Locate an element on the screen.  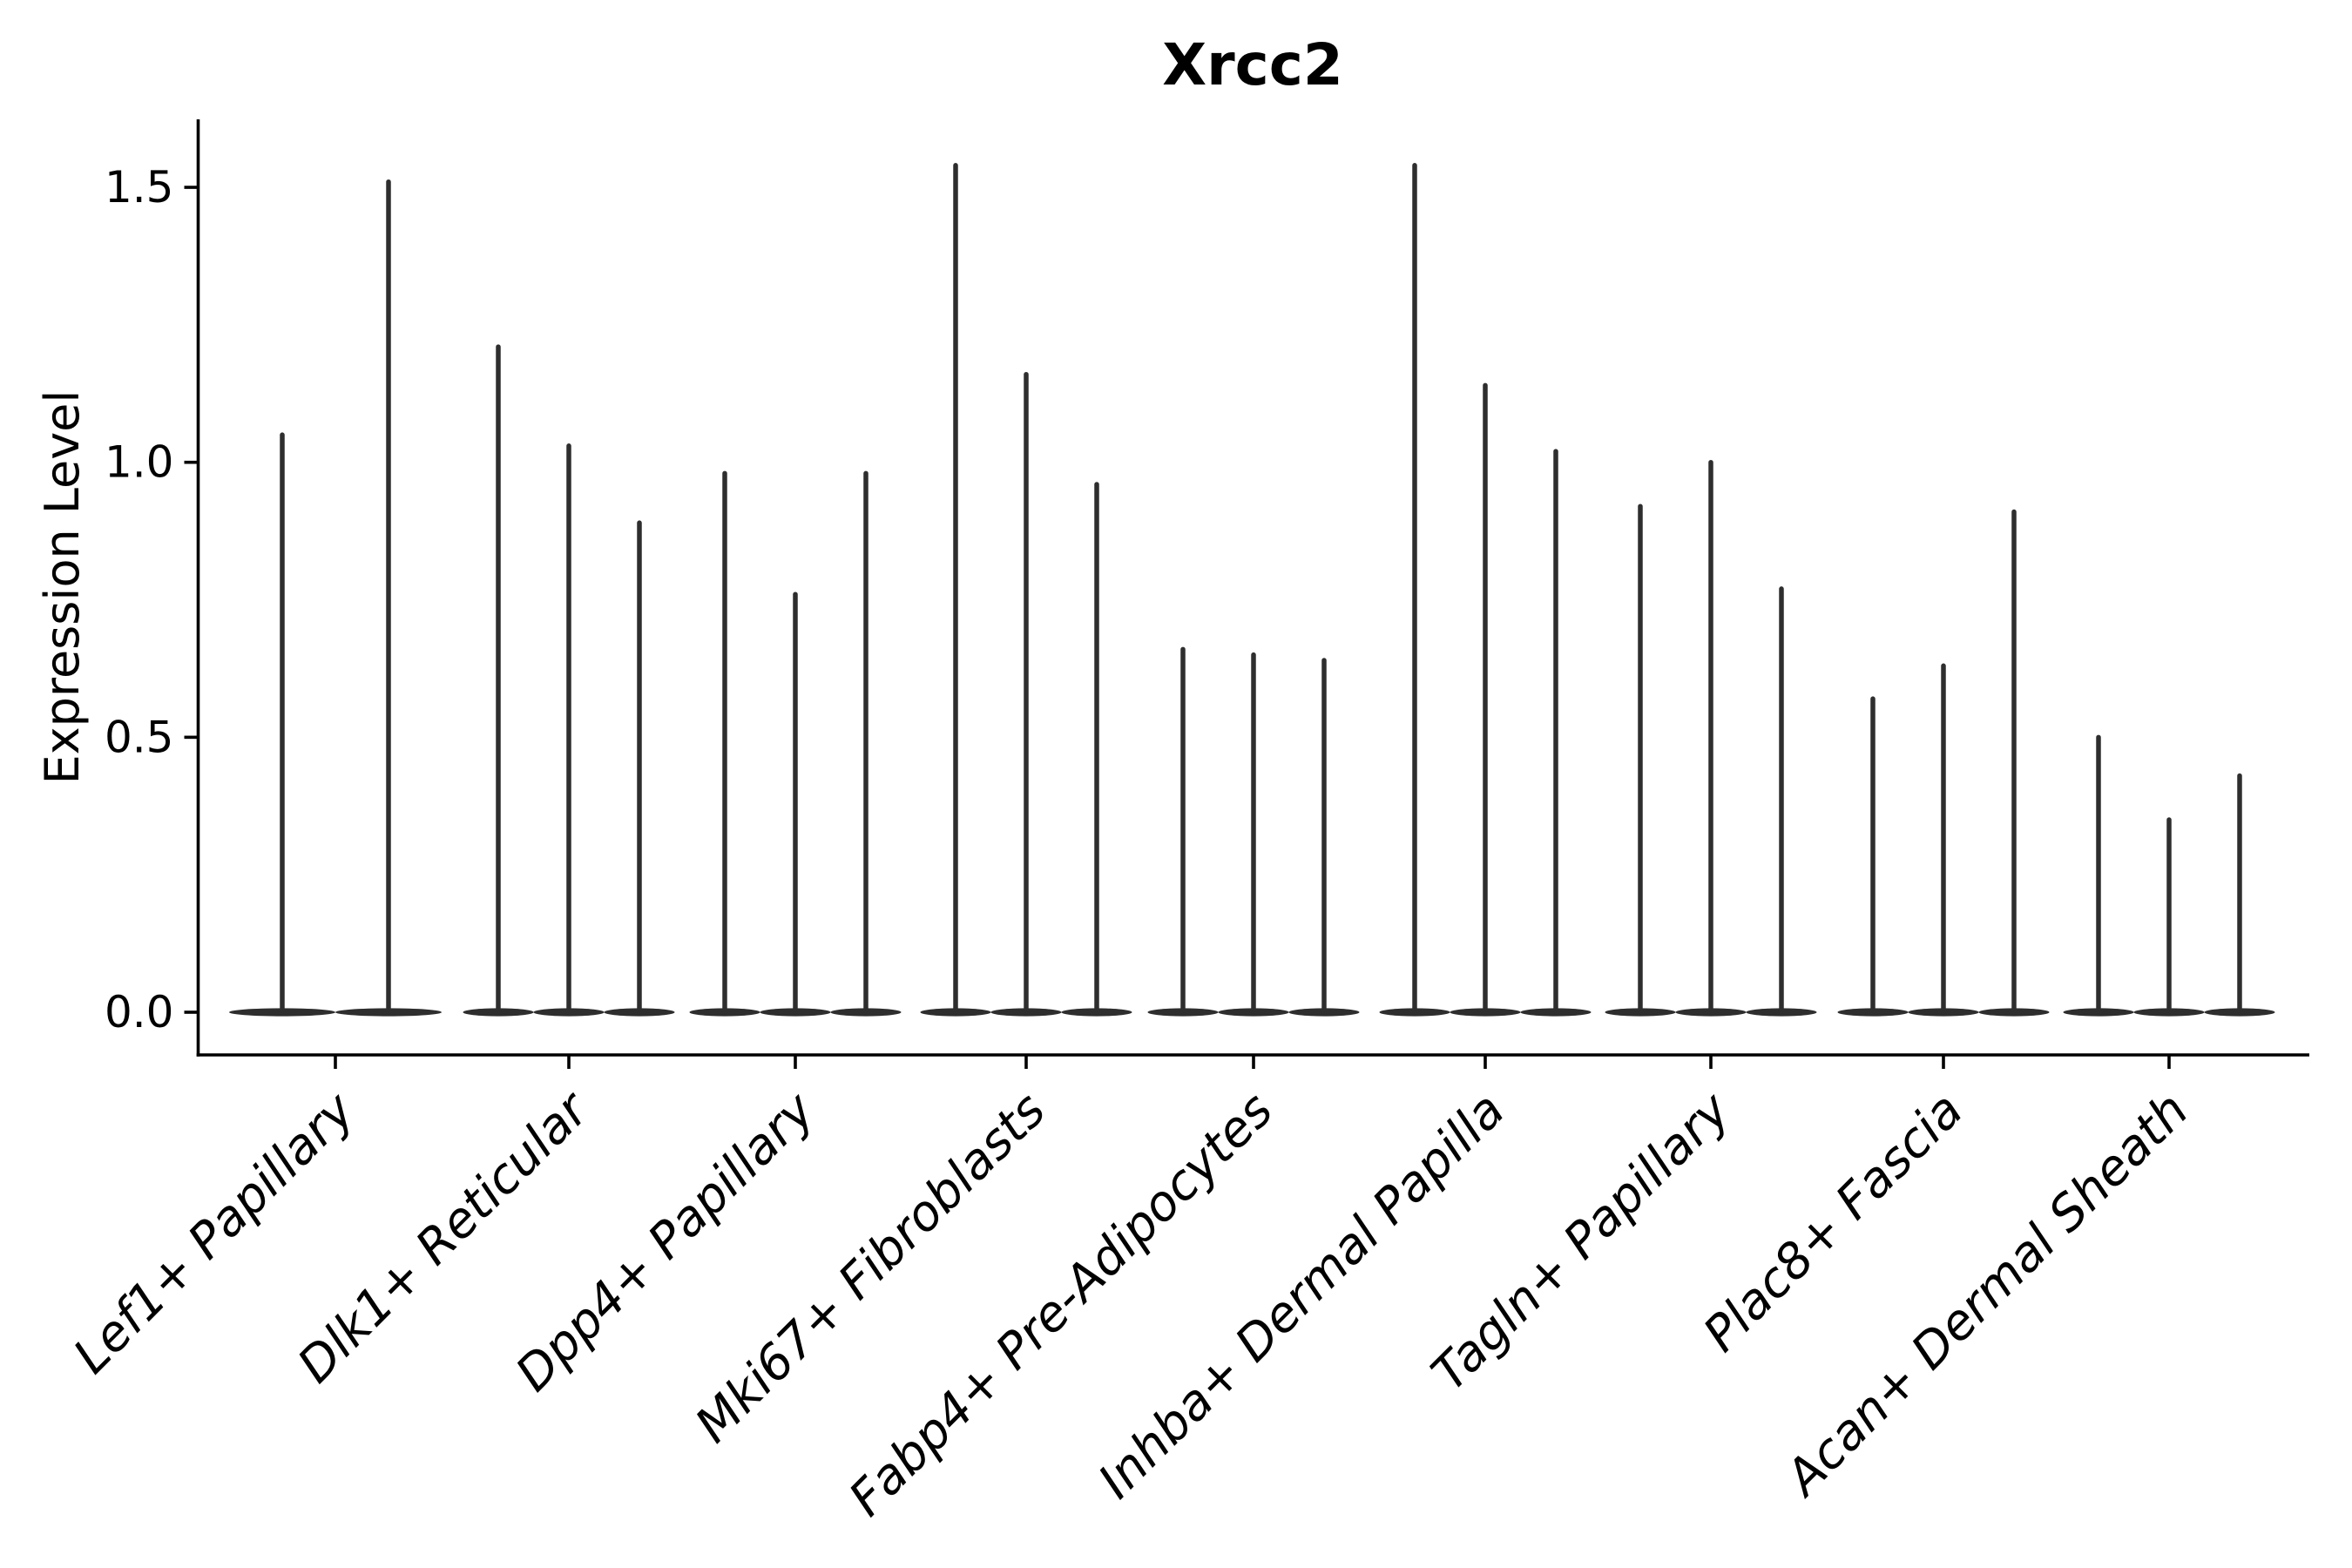
y-tick-label: 1.0 is located at coordinates (139, 462).